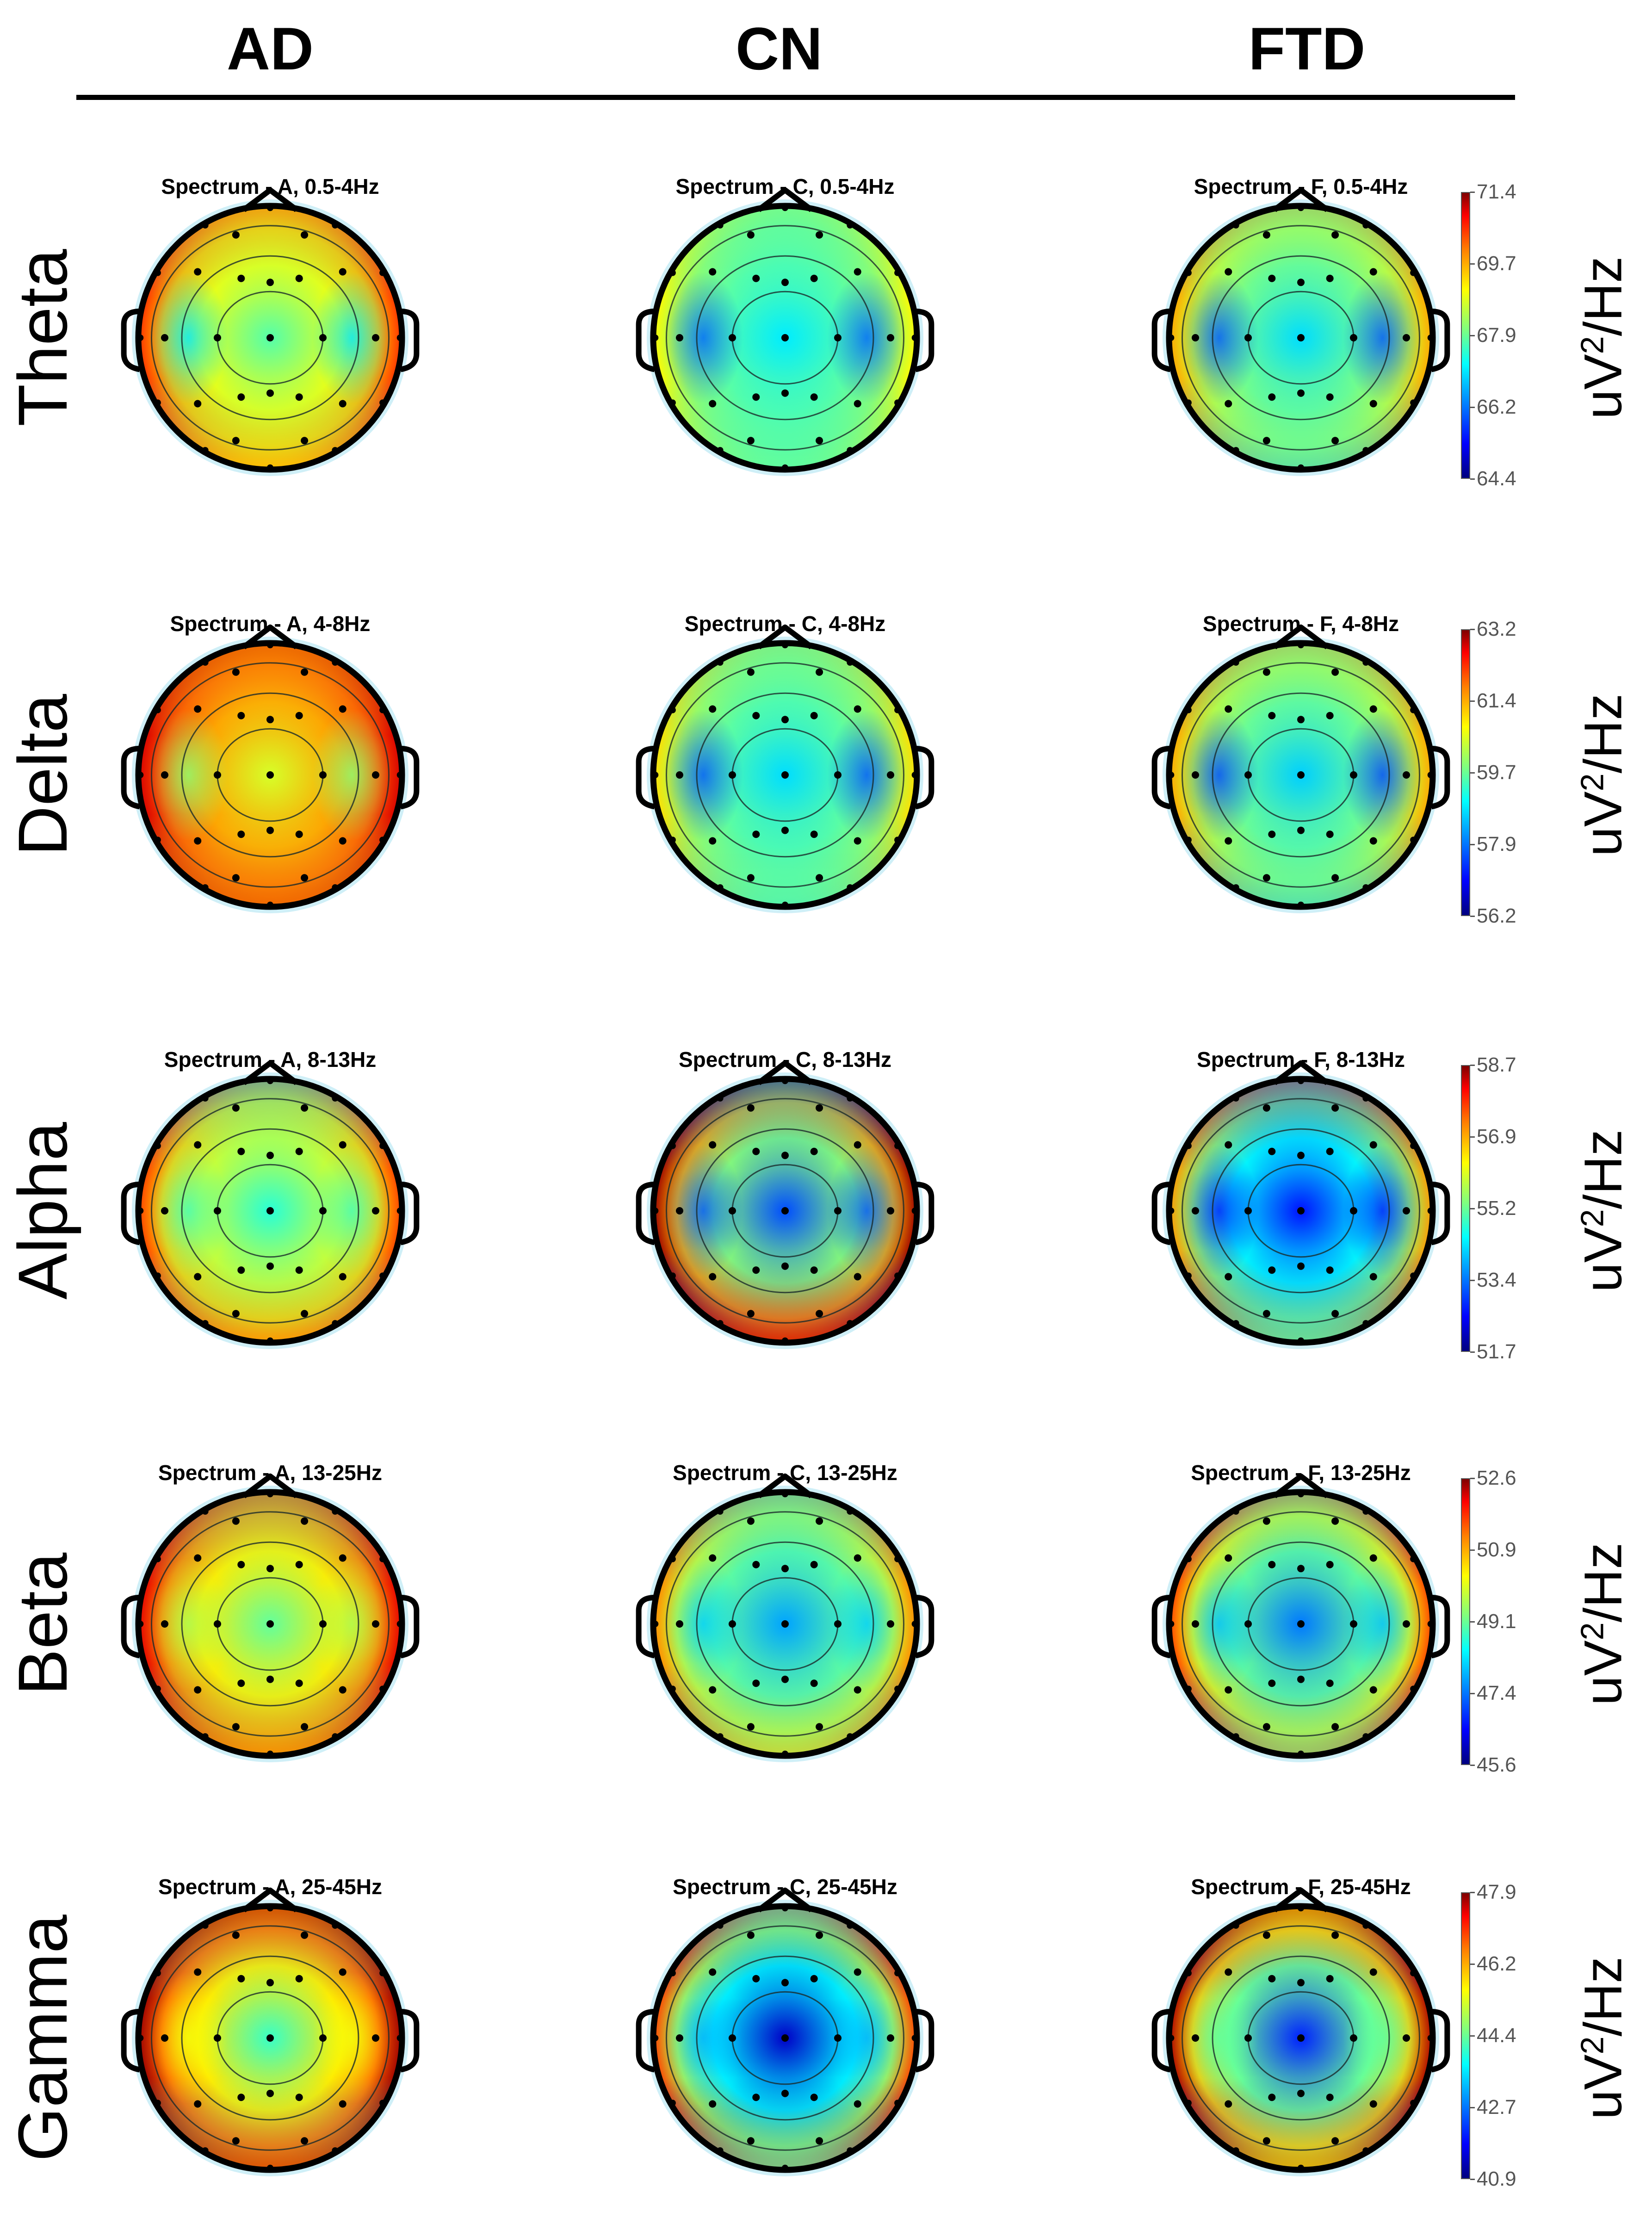  I want to click on left-ear-outline, so click(131, 2041).